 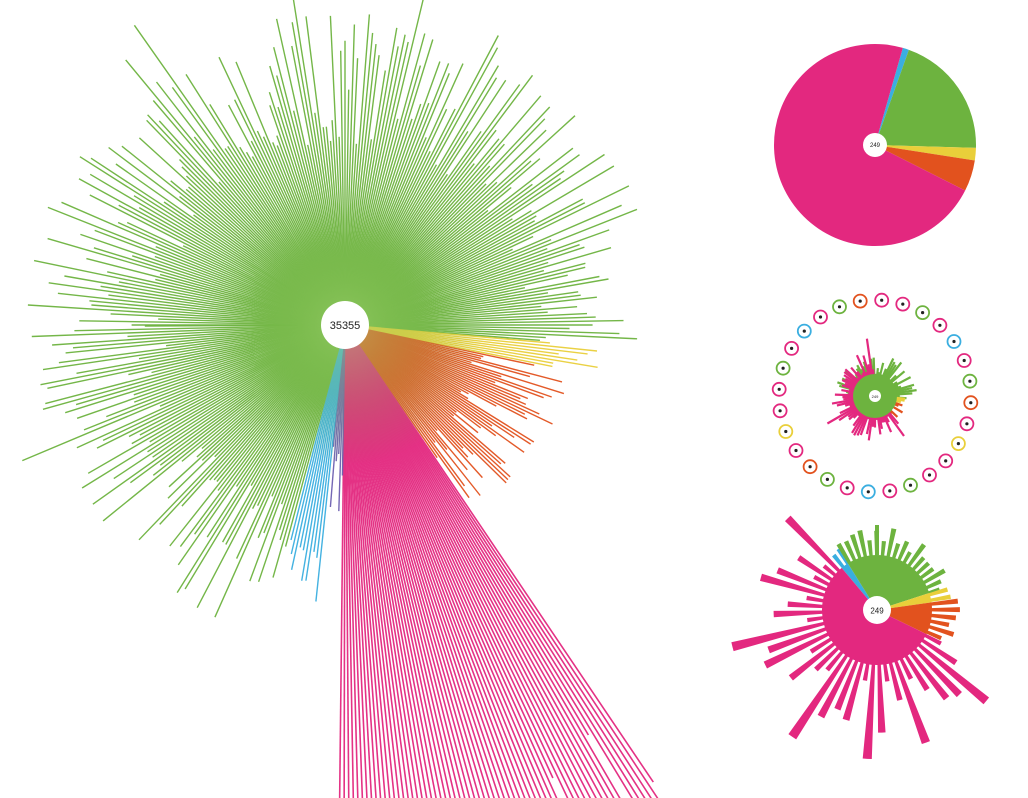 I want to click on main-center-hub: 35355, so click(x=345, y=325).